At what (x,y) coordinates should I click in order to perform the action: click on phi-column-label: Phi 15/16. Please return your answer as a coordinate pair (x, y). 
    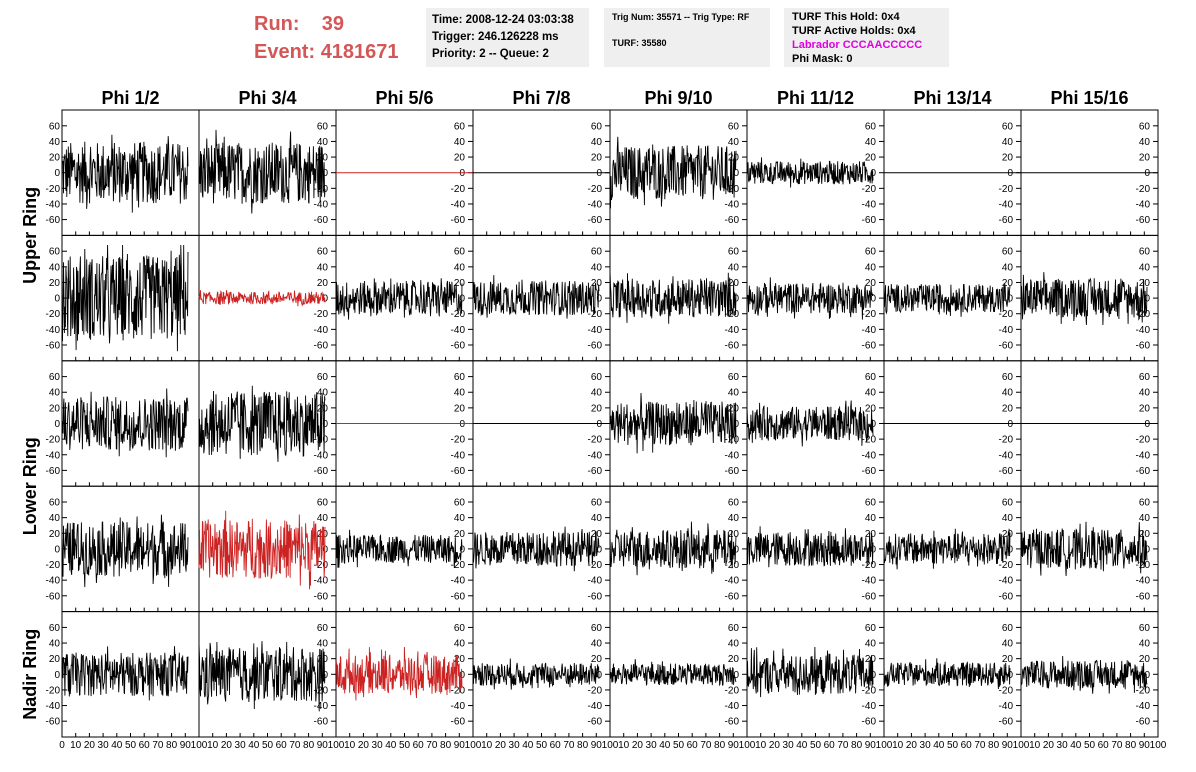
    Looking at the image, I should click on (1089, 98).